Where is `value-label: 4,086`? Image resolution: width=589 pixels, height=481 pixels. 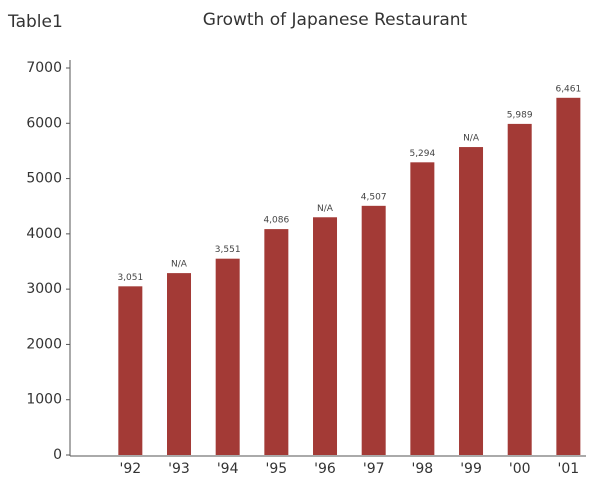
value-label: 4,086 is located at coordinates (276, 221).